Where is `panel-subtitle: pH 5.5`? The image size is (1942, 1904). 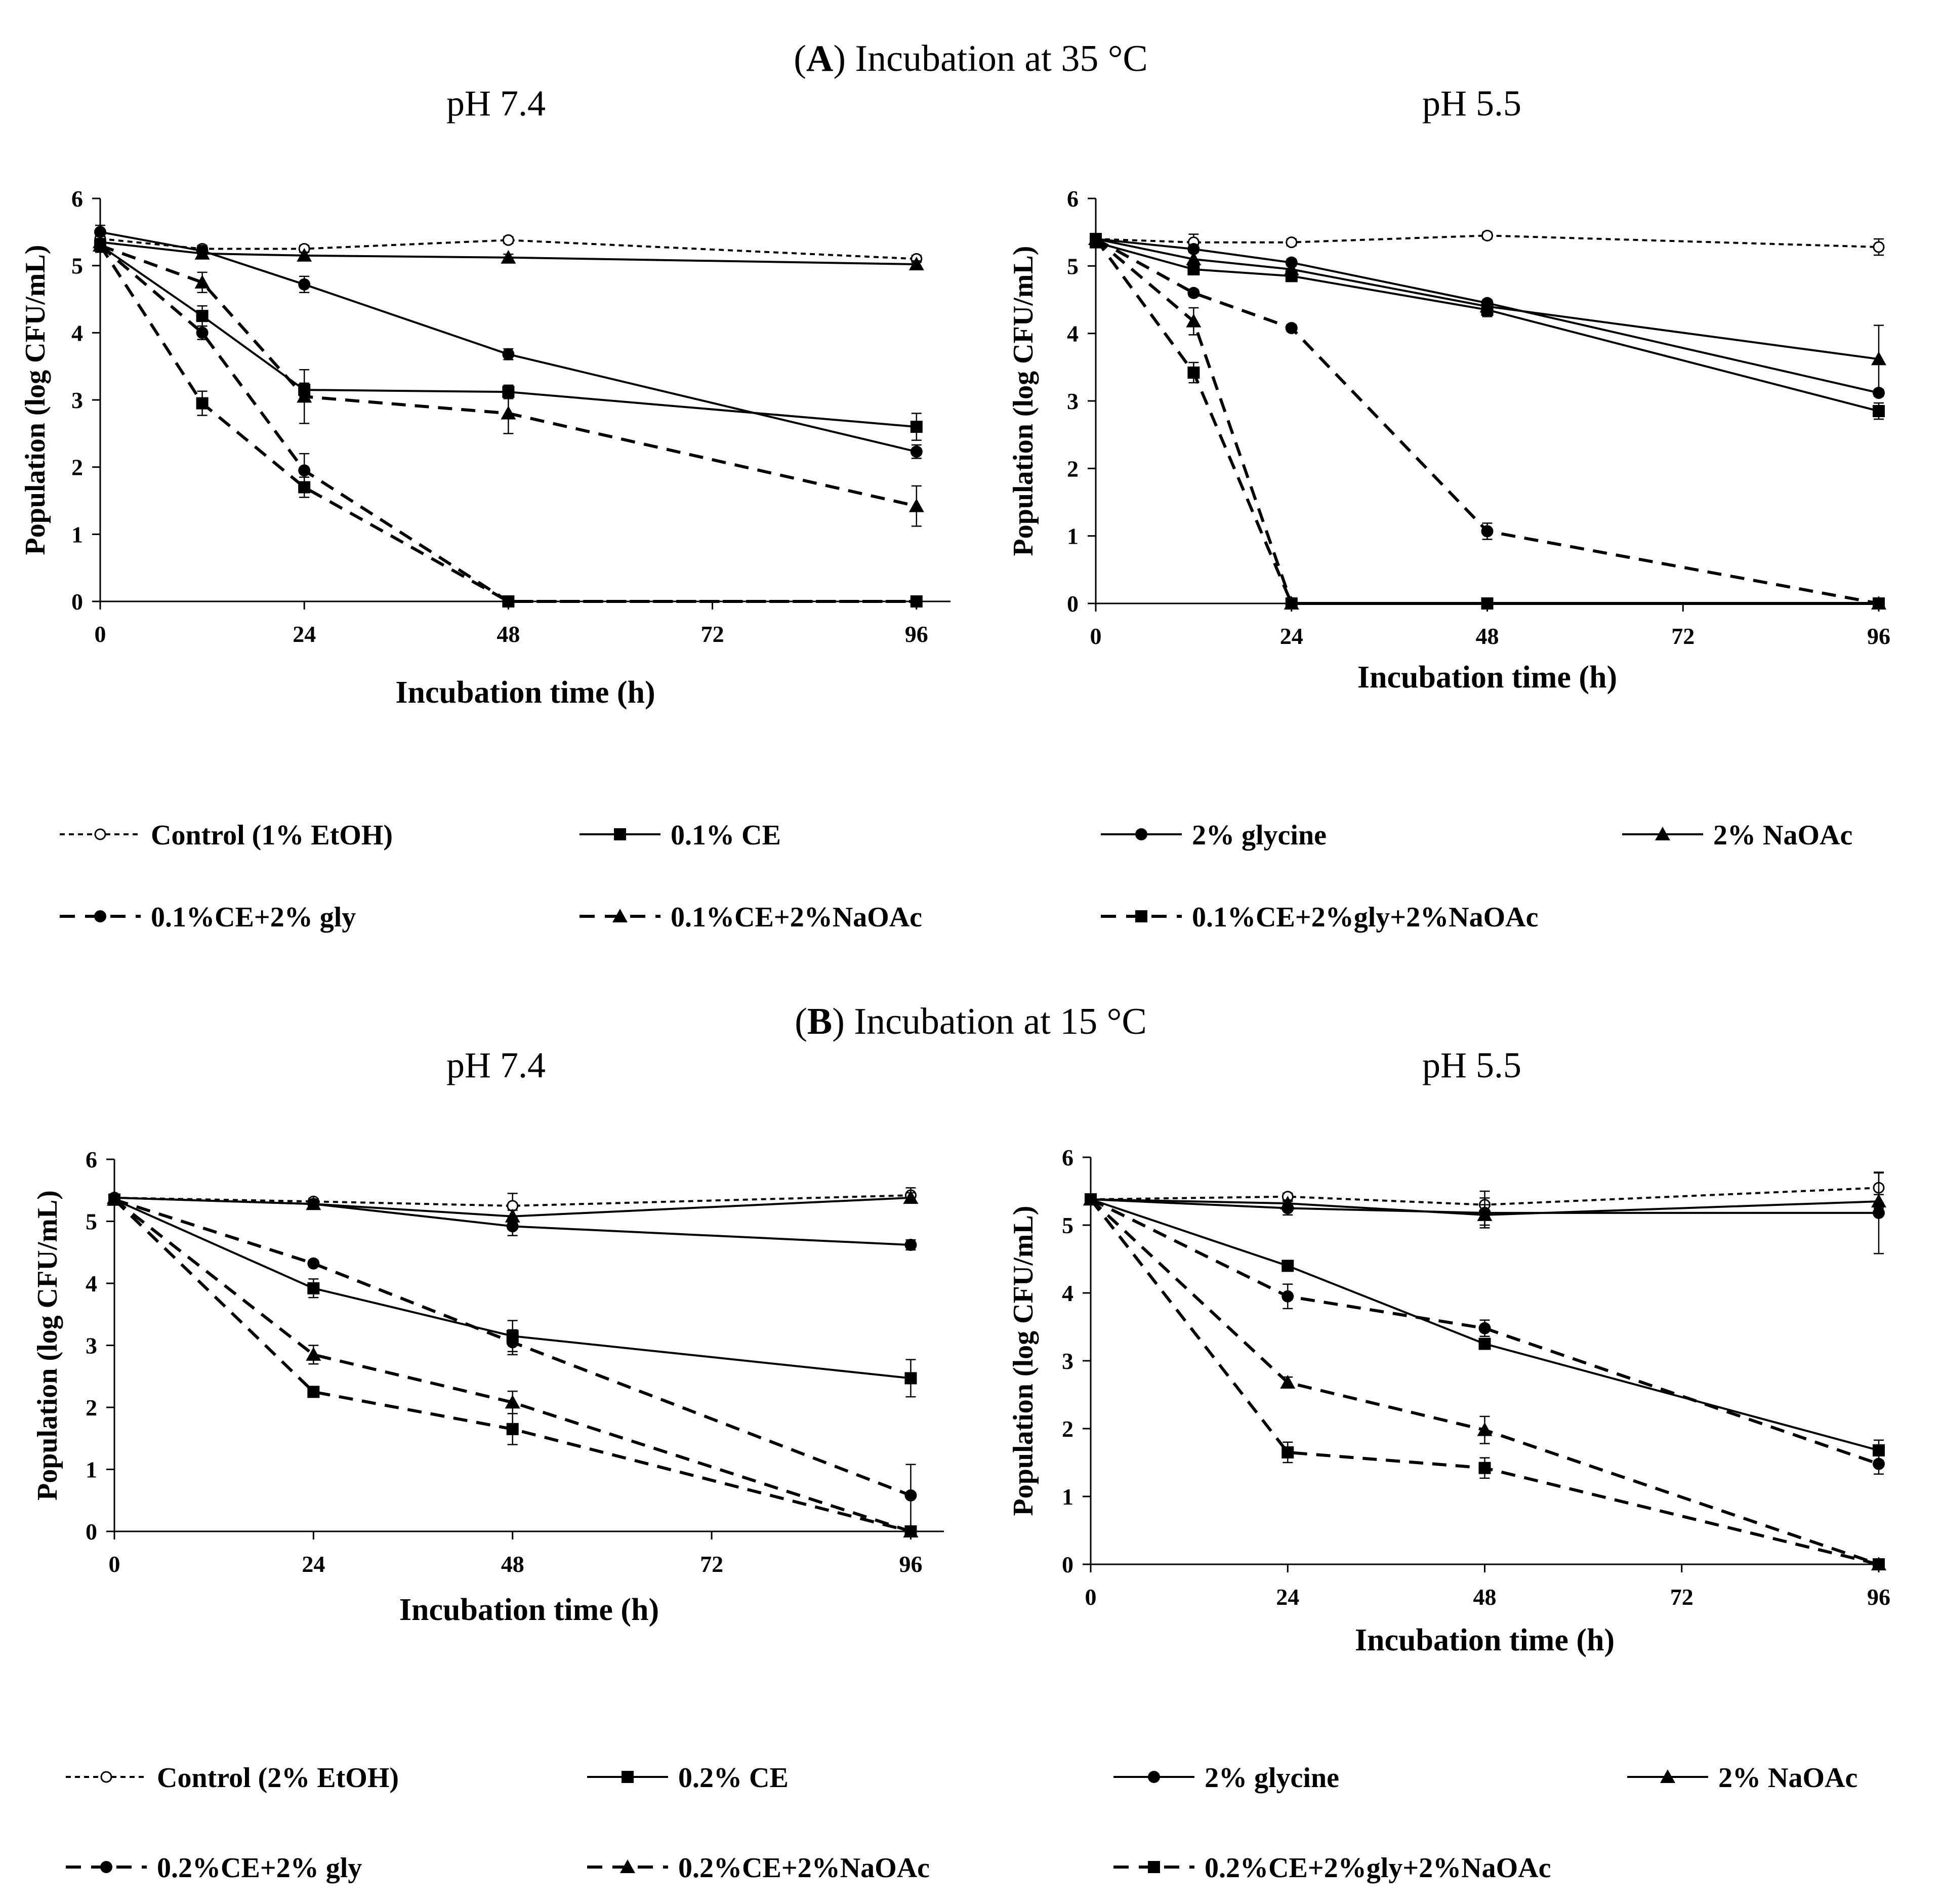
panel-subtitle: pH 5.5 is located at coordinates (1471, 1065).